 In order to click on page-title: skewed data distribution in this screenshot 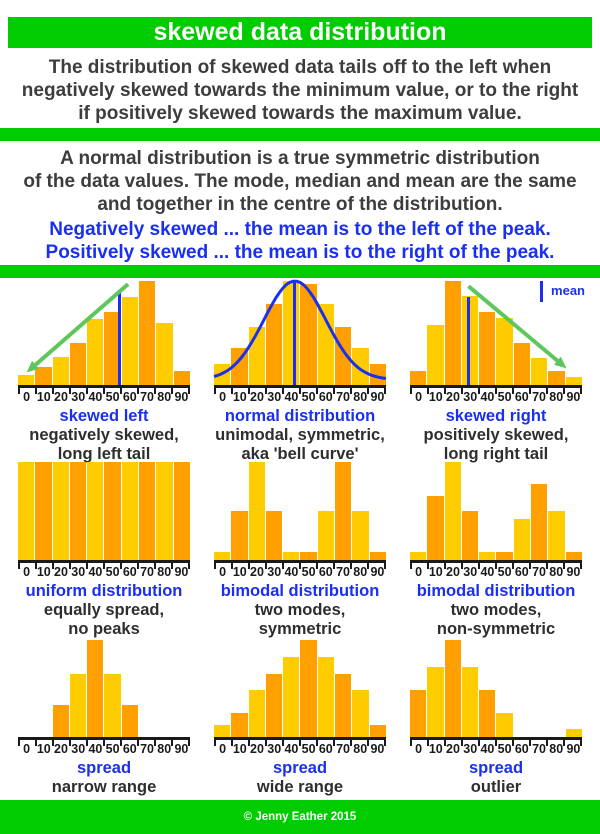, I will do `click(300, 32)`.